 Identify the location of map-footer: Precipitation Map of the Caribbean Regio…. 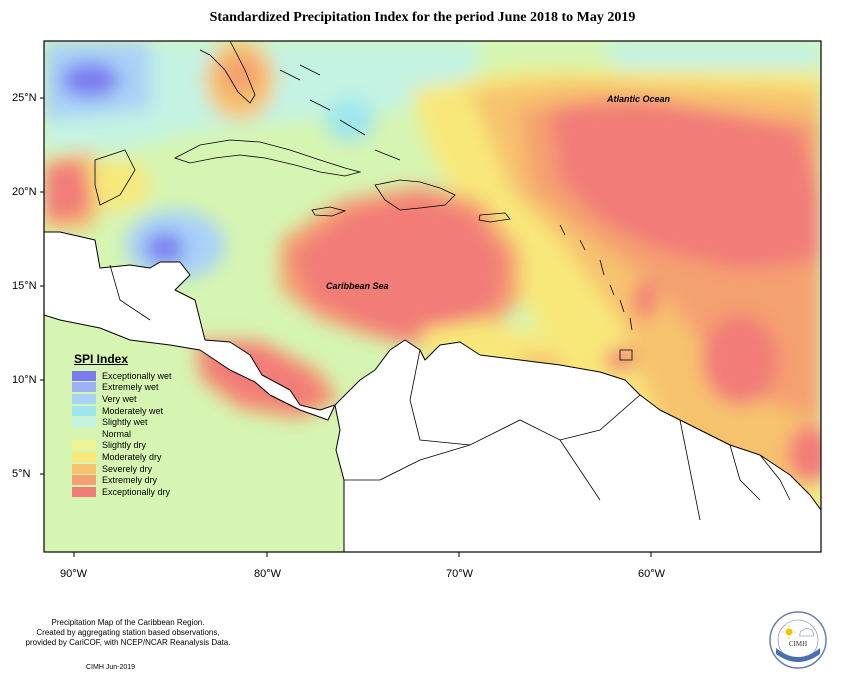
(128, 633).